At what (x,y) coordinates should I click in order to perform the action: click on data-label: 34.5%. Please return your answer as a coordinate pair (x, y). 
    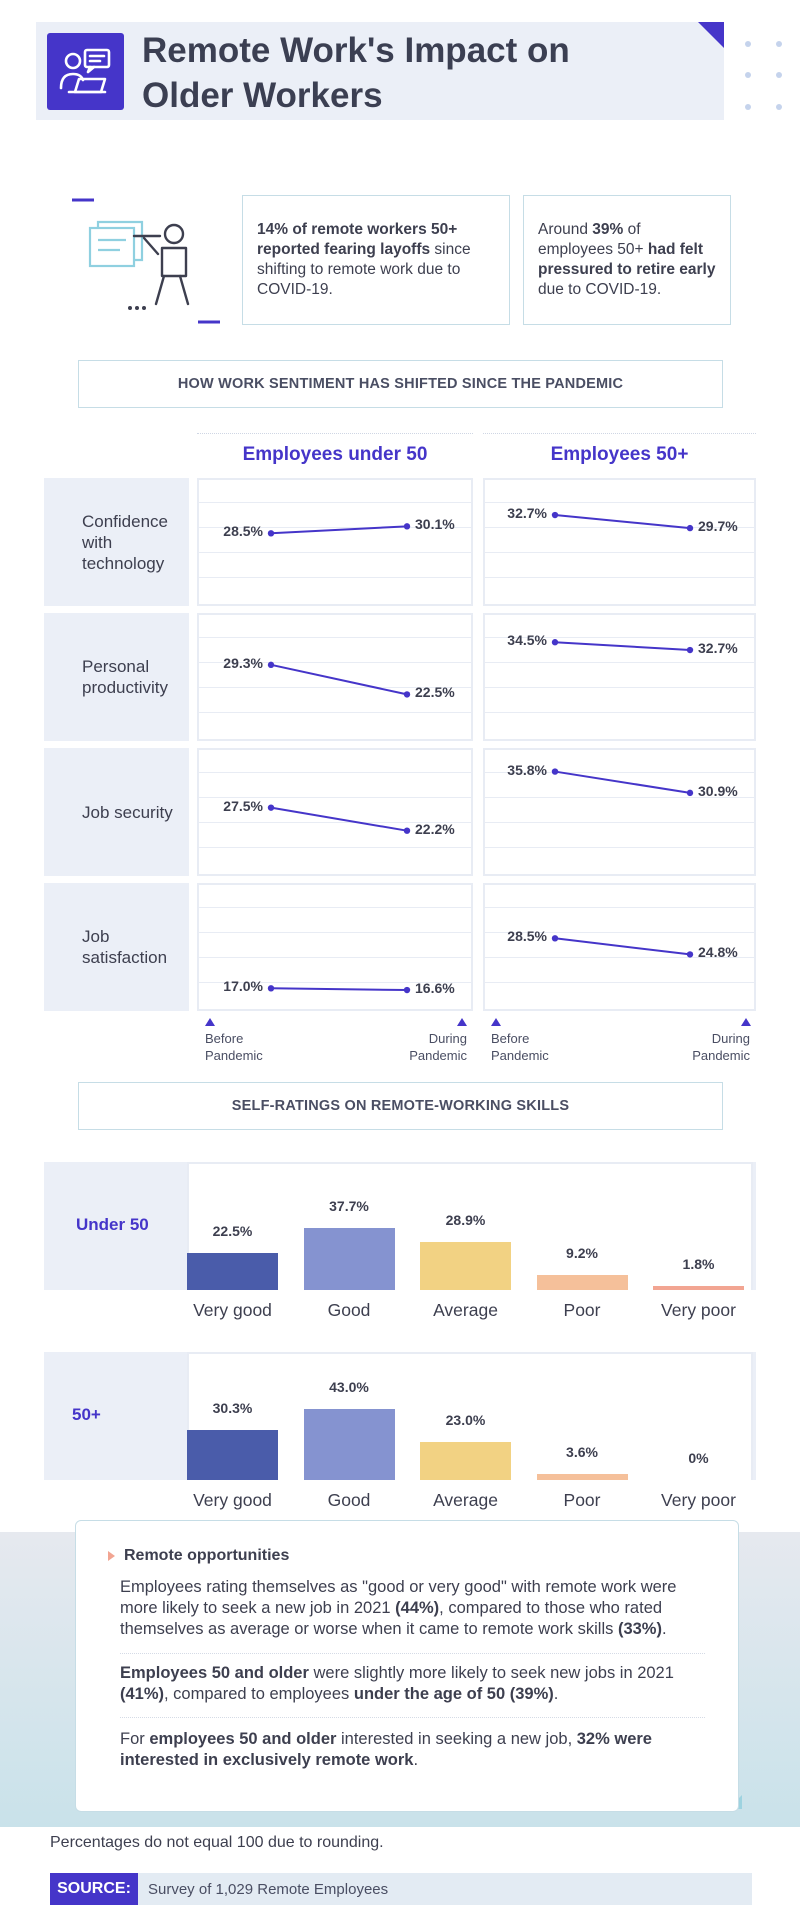
    Looking at the image, I should click on (527, 640).